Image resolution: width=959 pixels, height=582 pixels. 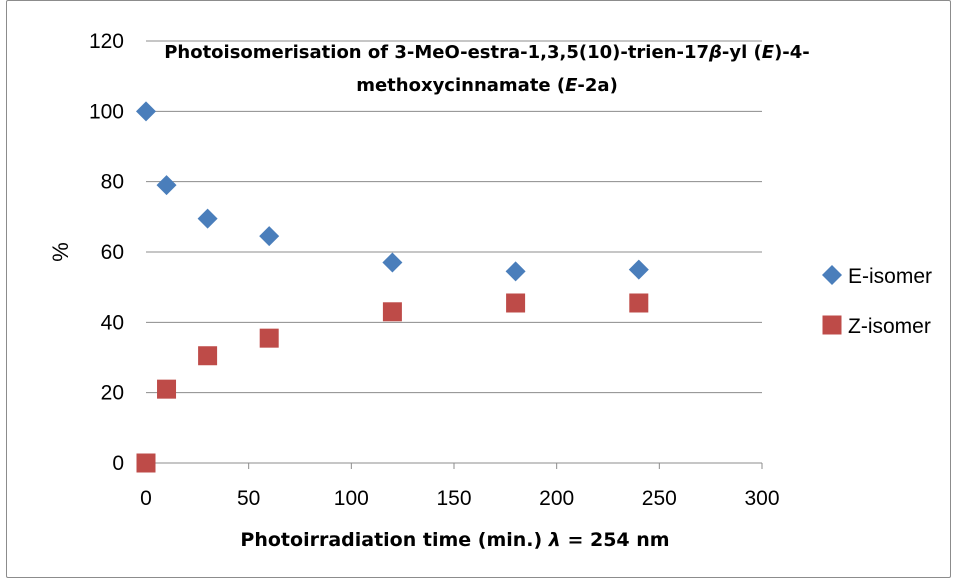 I want to click on legend-label-1: Z-isomer, so click(x=889, y=326).